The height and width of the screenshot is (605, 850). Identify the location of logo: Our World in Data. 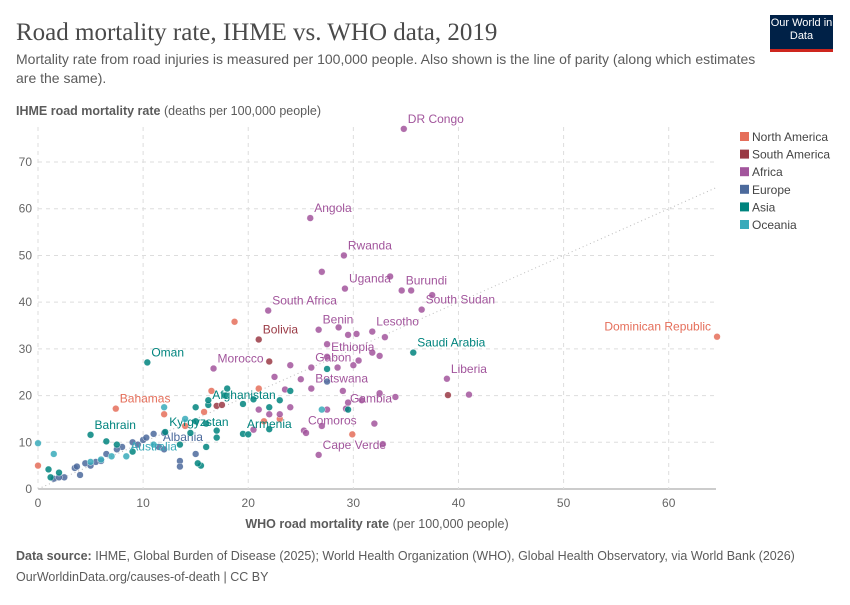
(801, 29).